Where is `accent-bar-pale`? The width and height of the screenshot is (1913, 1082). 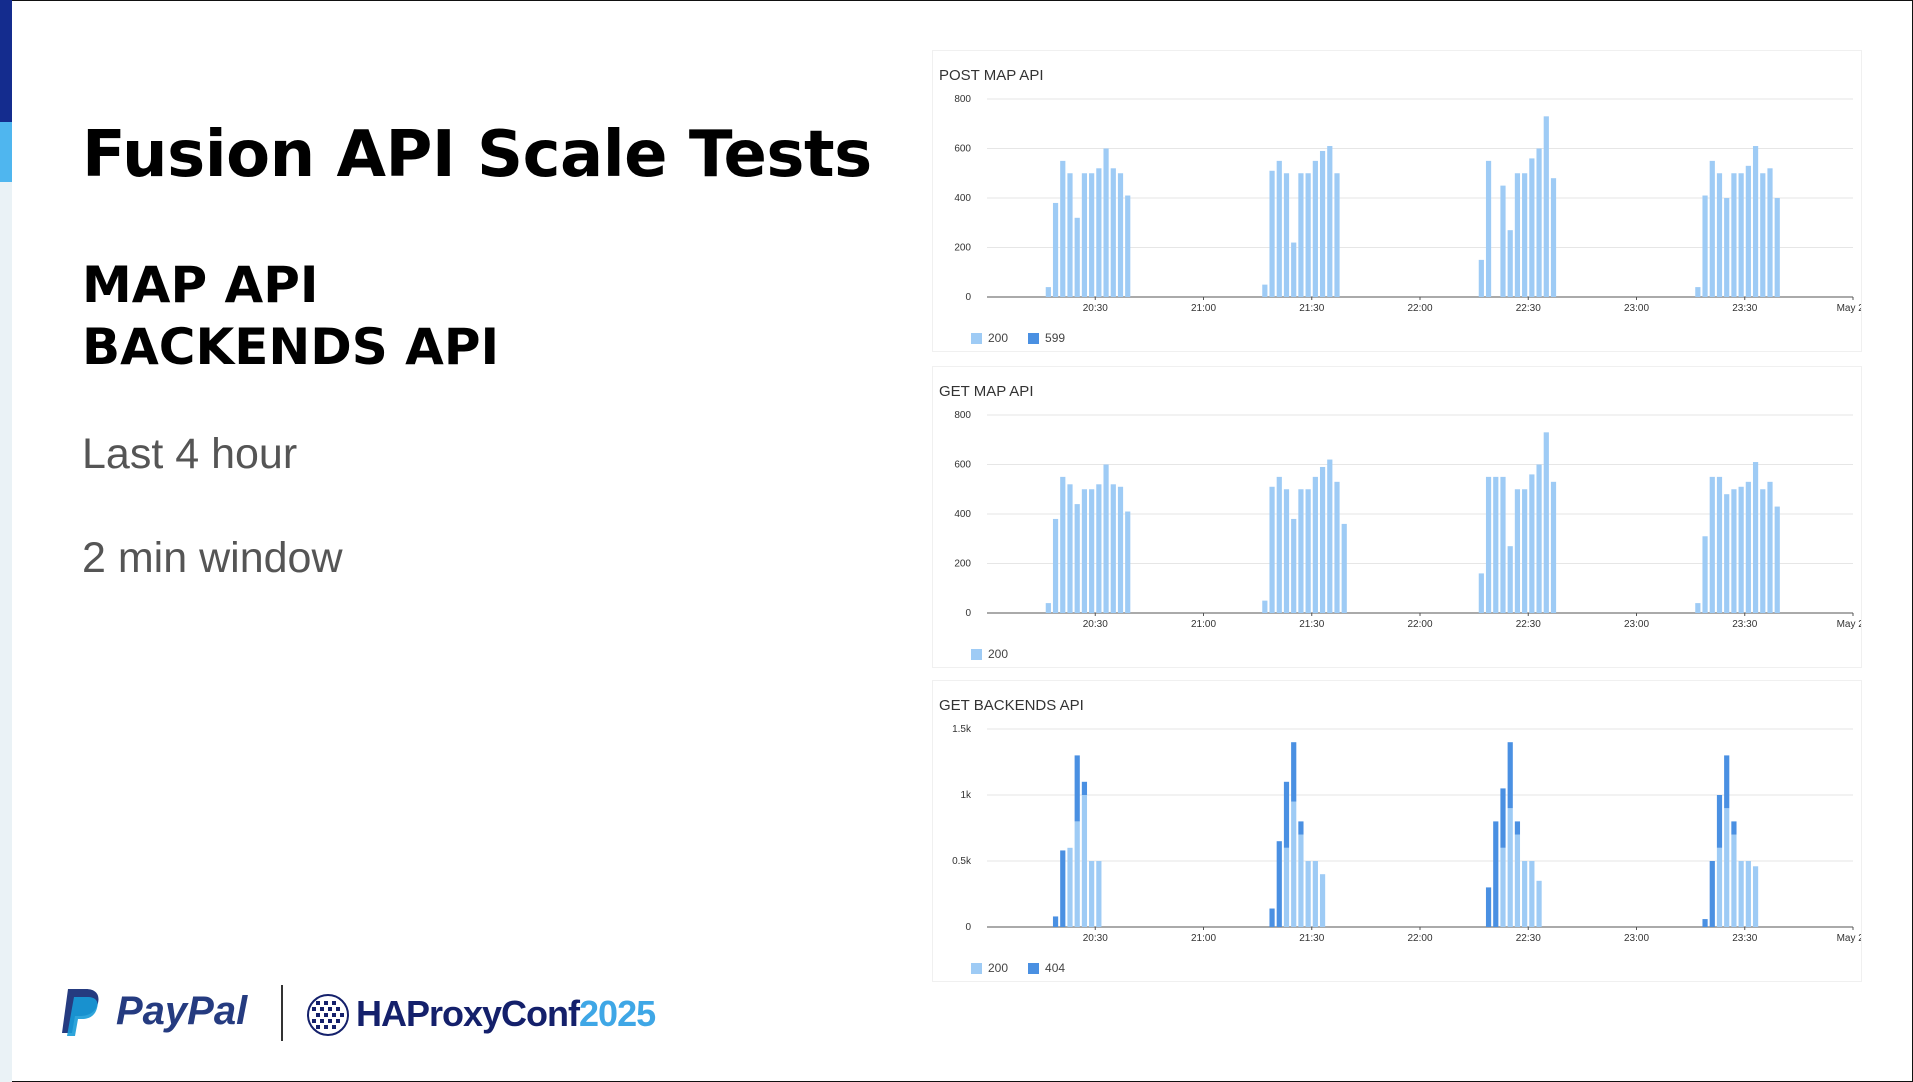
accent-bar-pale is located at coordinates (6, 632).